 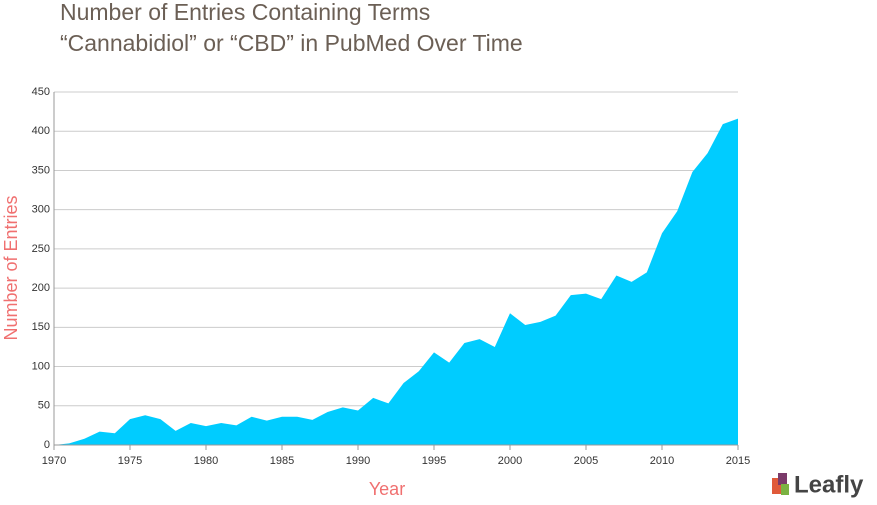 What do you see at coordinates (358, 461) in the screenshot?
I see `x-tick-label: 1990` at bounding box center [358, 461].